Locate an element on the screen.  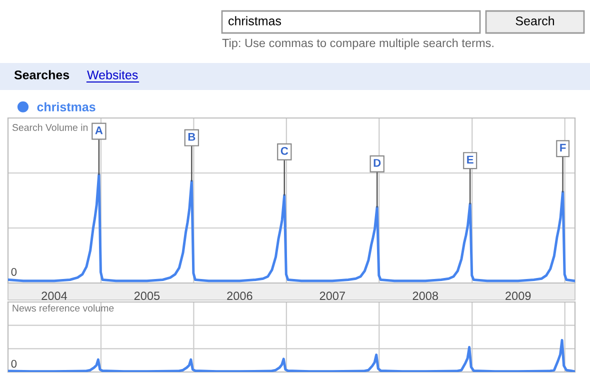
x-tick-label: 2007 is located at coordinates (332, 296).